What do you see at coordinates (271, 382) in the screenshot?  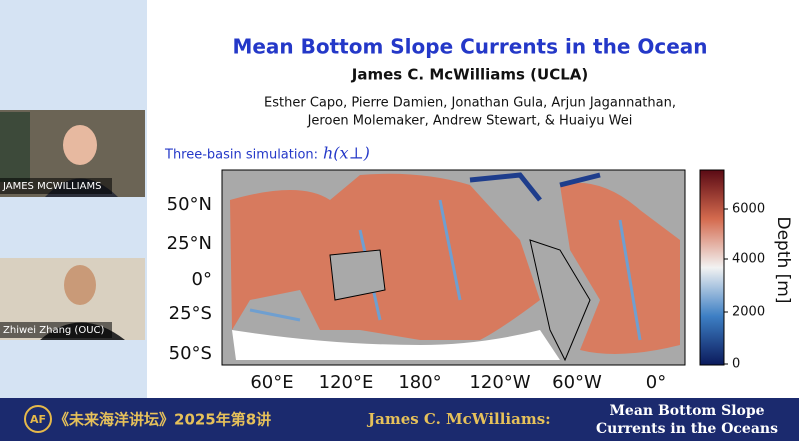 I see `lon-label: 60°E` at bounding box center [271, 382].